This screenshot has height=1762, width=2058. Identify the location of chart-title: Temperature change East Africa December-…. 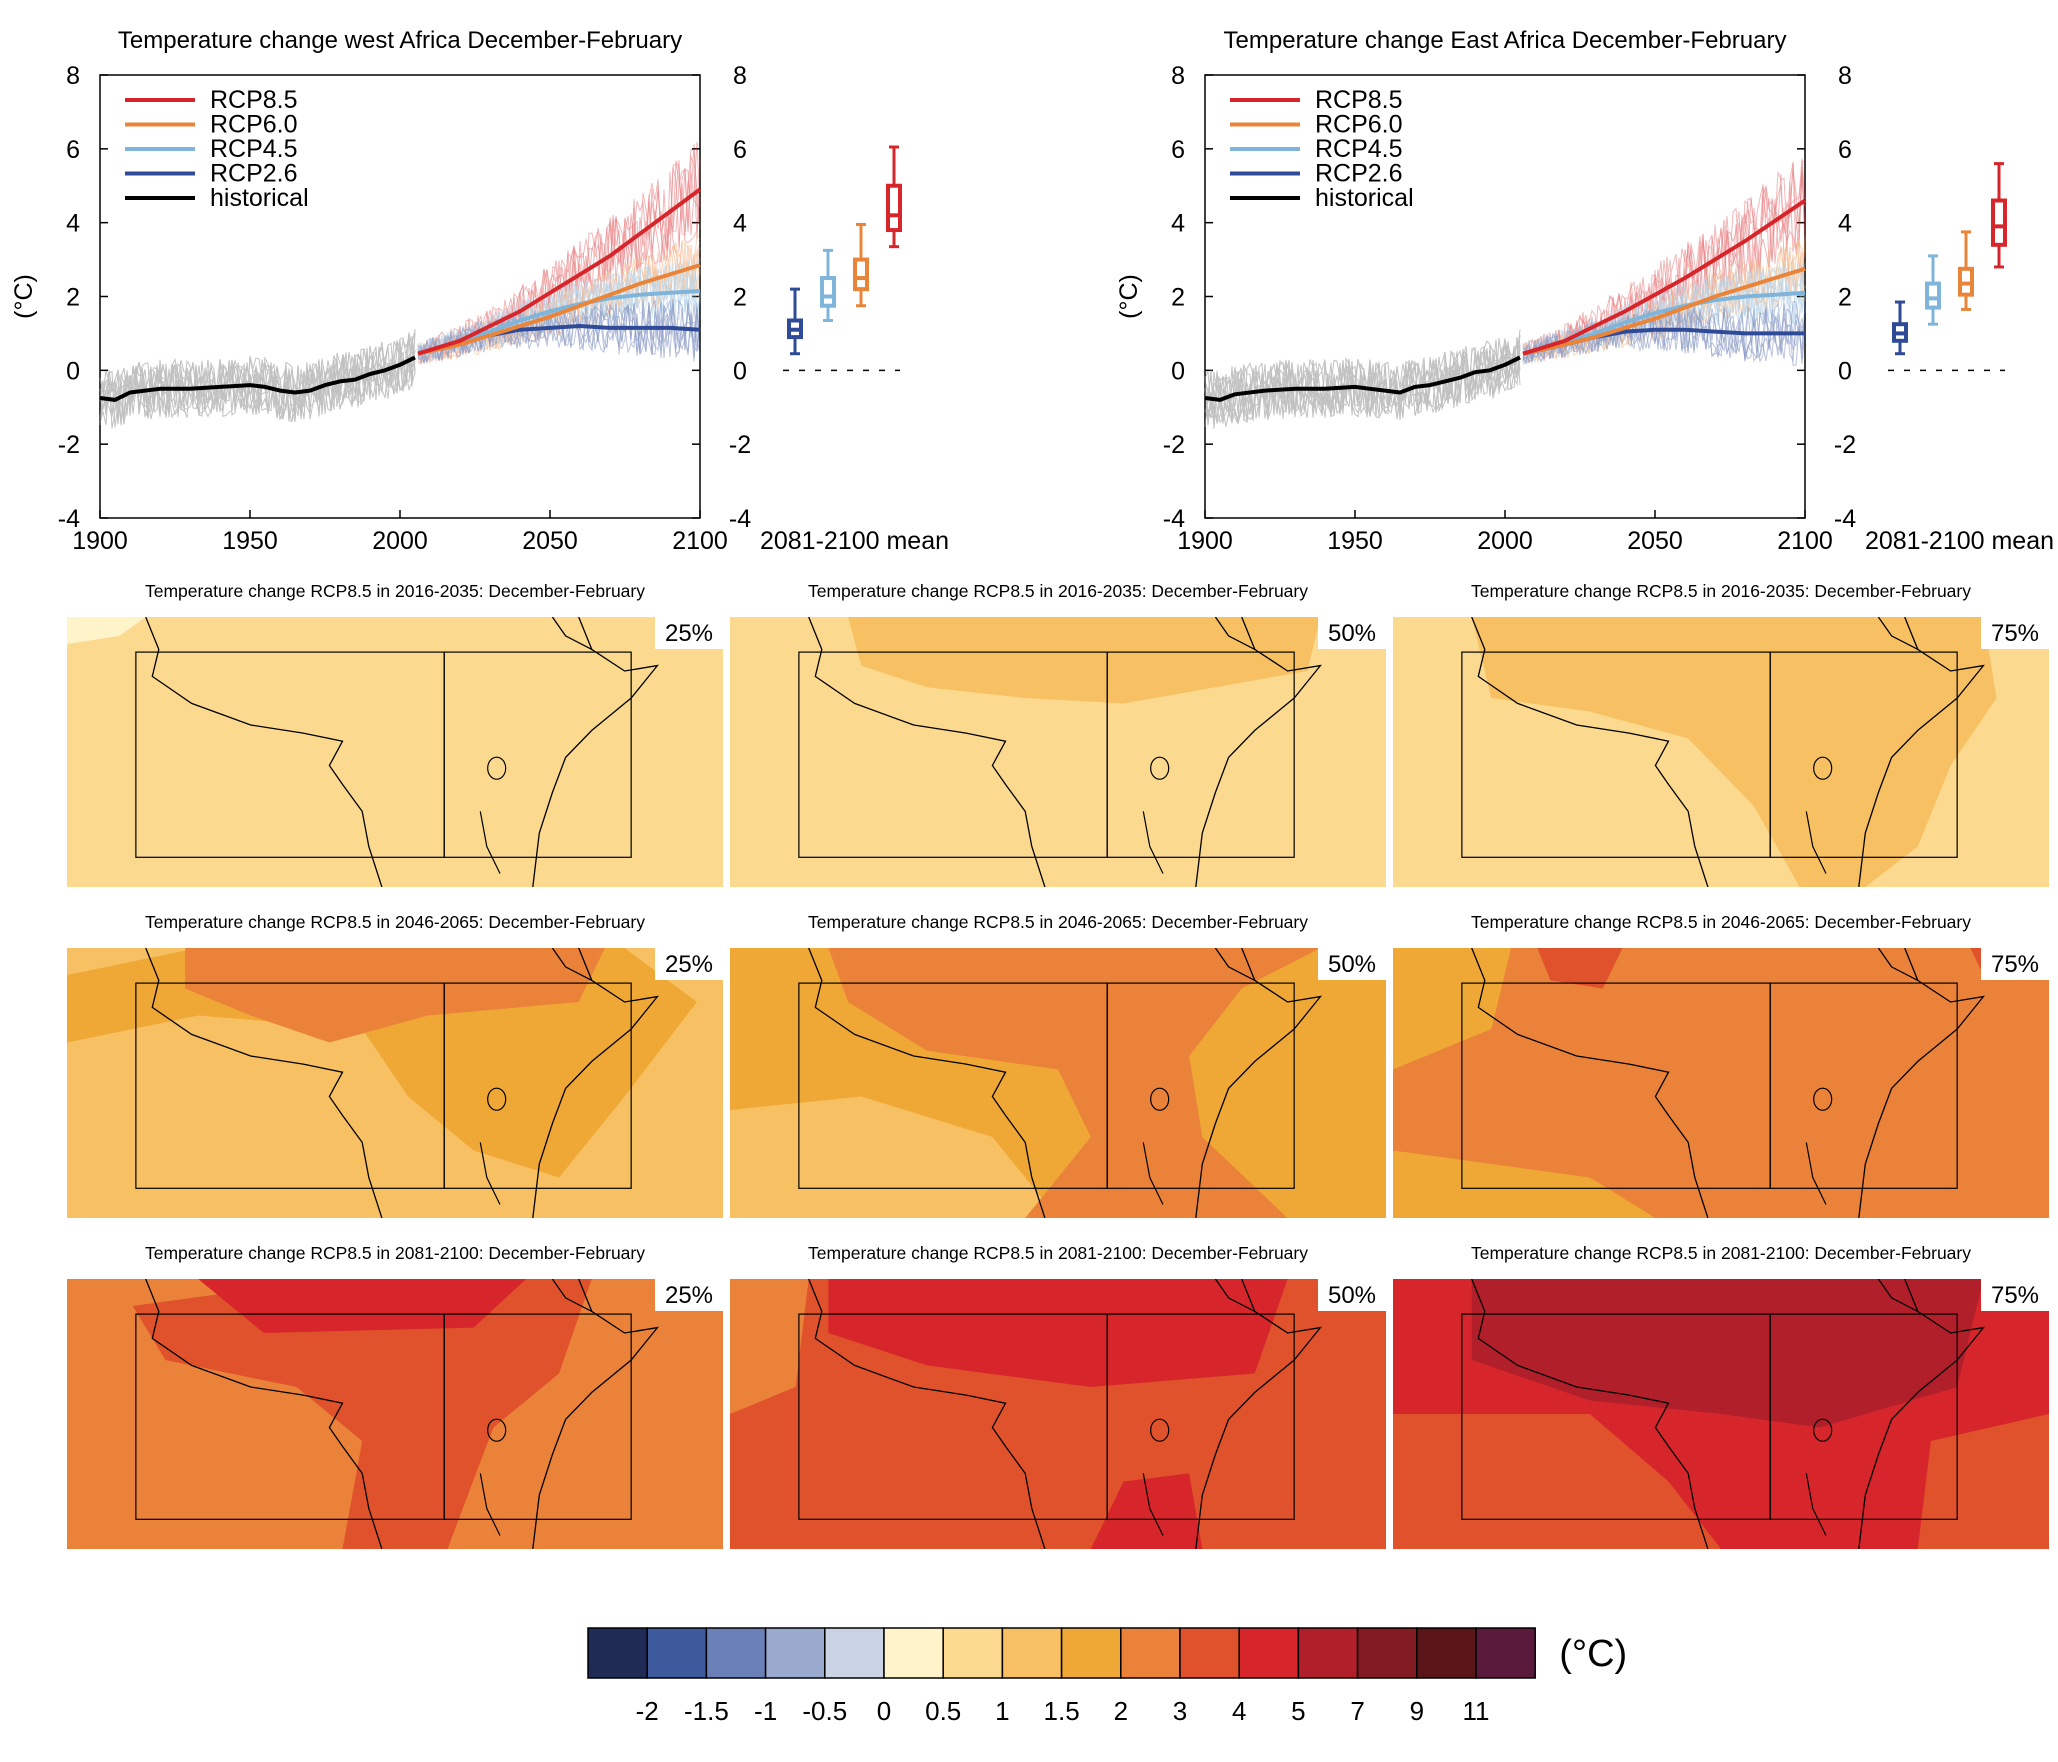
(1505, 40).